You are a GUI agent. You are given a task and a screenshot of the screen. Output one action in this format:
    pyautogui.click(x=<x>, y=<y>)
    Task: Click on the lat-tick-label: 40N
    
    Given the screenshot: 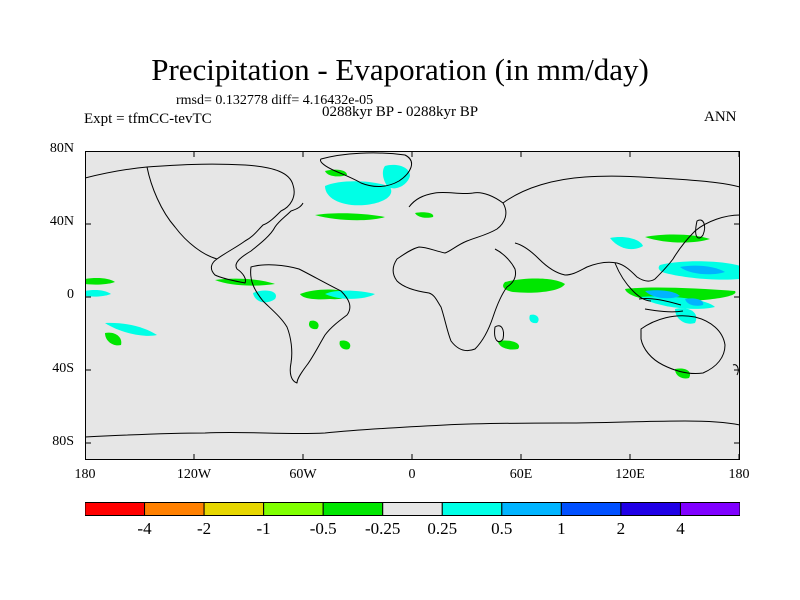 What is the action you would take?
    pyautogui.click(x=61, y=221)
    